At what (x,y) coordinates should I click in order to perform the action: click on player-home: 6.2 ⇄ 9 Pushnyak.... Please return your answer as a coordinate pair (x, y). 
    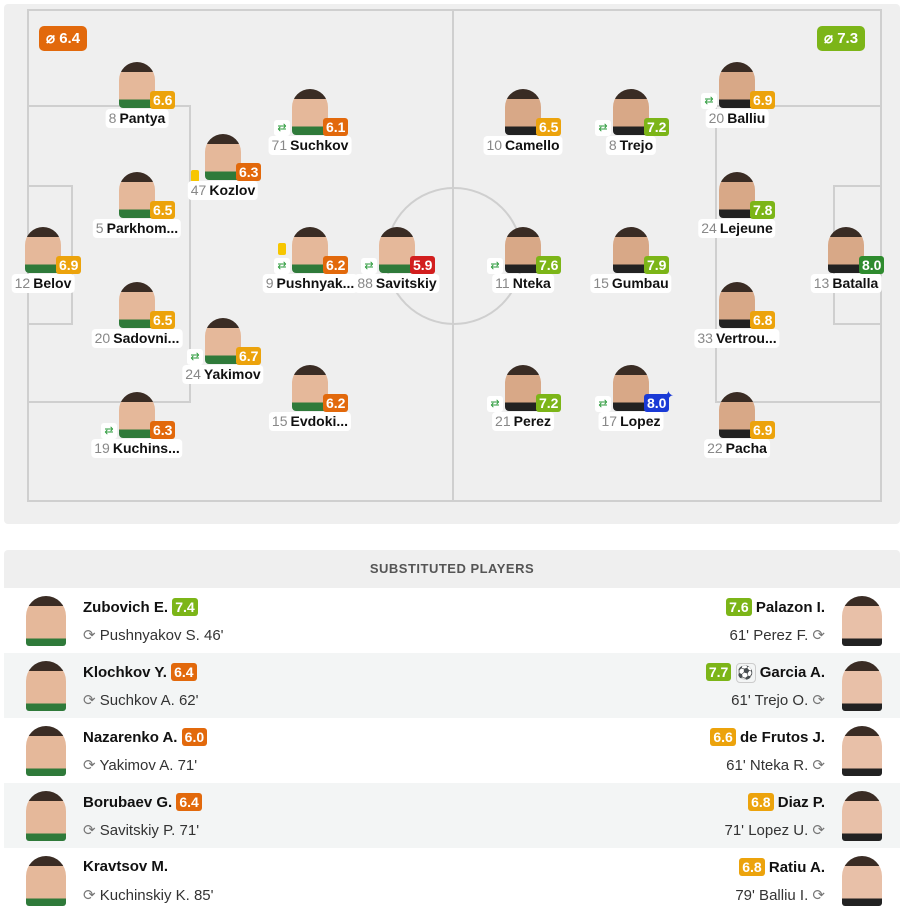
    Looking at the image, I should click on (310, 267).